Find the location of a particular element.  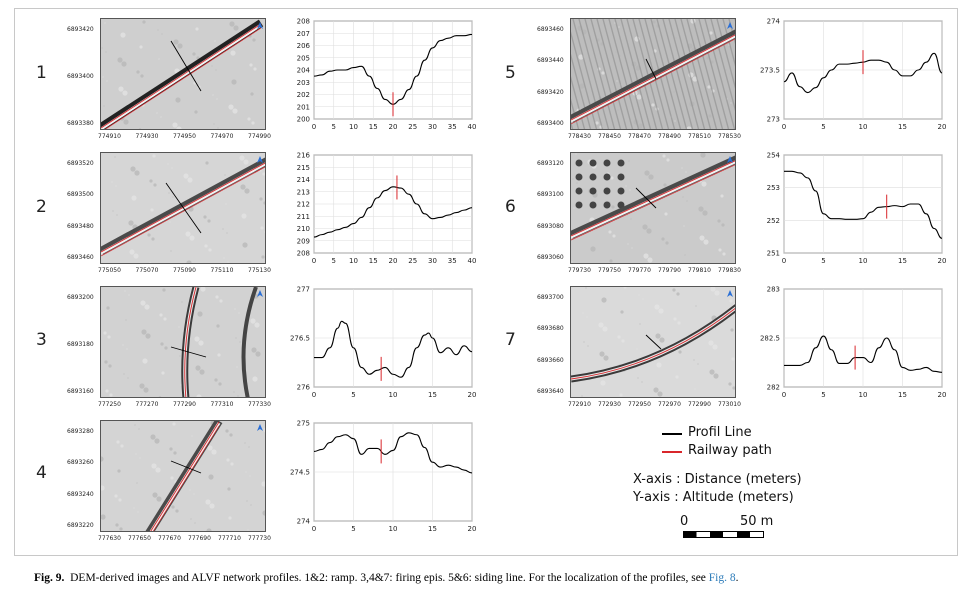

map-x-tick-label: 779830 is located at coordinates (729, 270).